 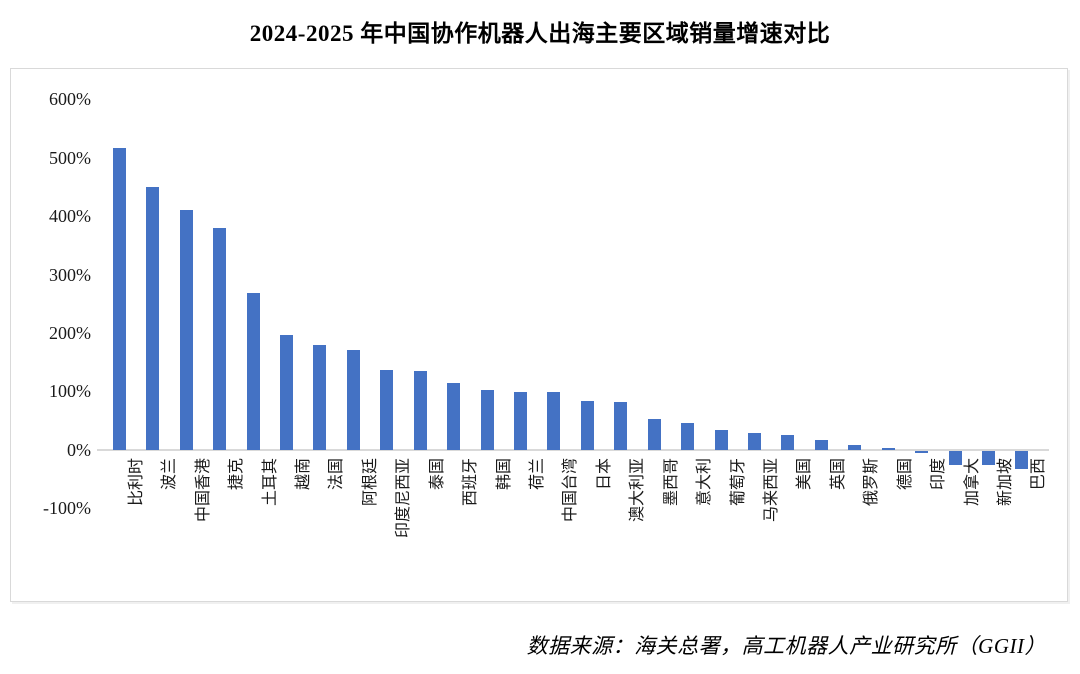 What do you see at coordinates (1039, 474) in the screenshot?
I see `x-axis-label: 巴西` at bounding box center [1039, 474].